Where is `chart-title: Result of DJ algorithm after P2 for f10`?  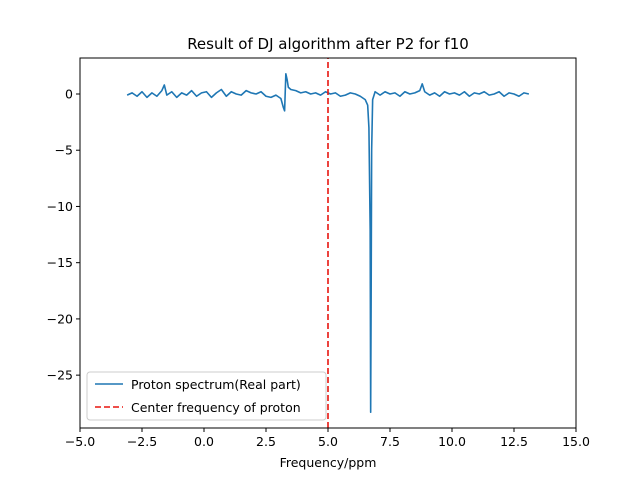 chart-title: Result of DJ algorithm after P2 for f10 is located at coordinates (328, 44).